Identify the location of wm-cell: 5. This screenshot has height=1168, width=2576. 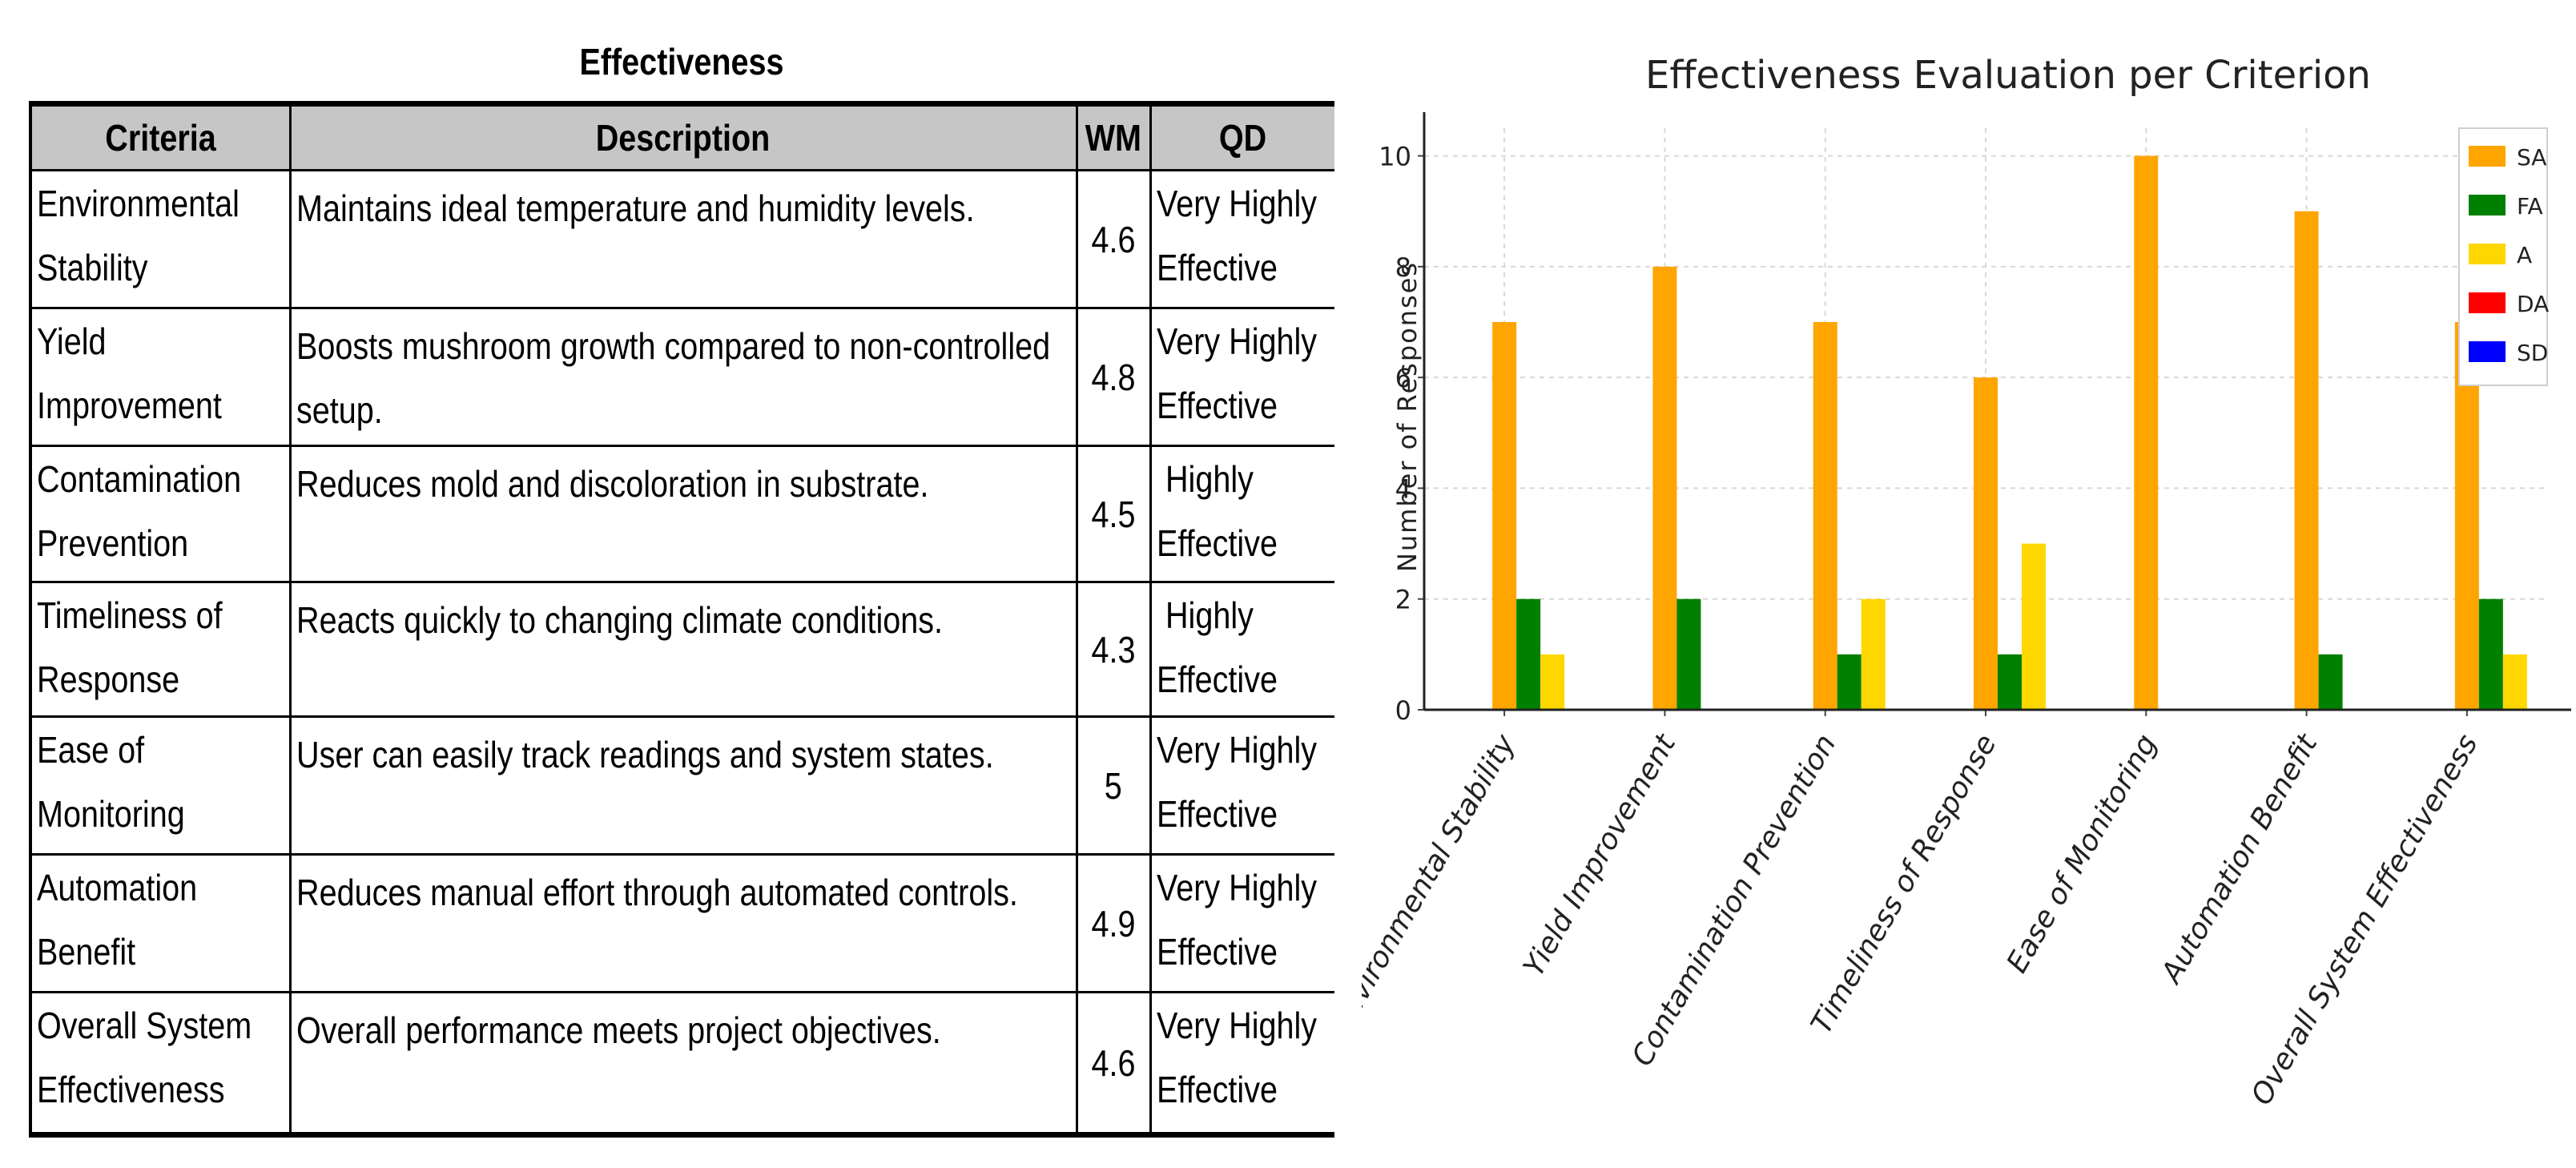
(1113, 786).